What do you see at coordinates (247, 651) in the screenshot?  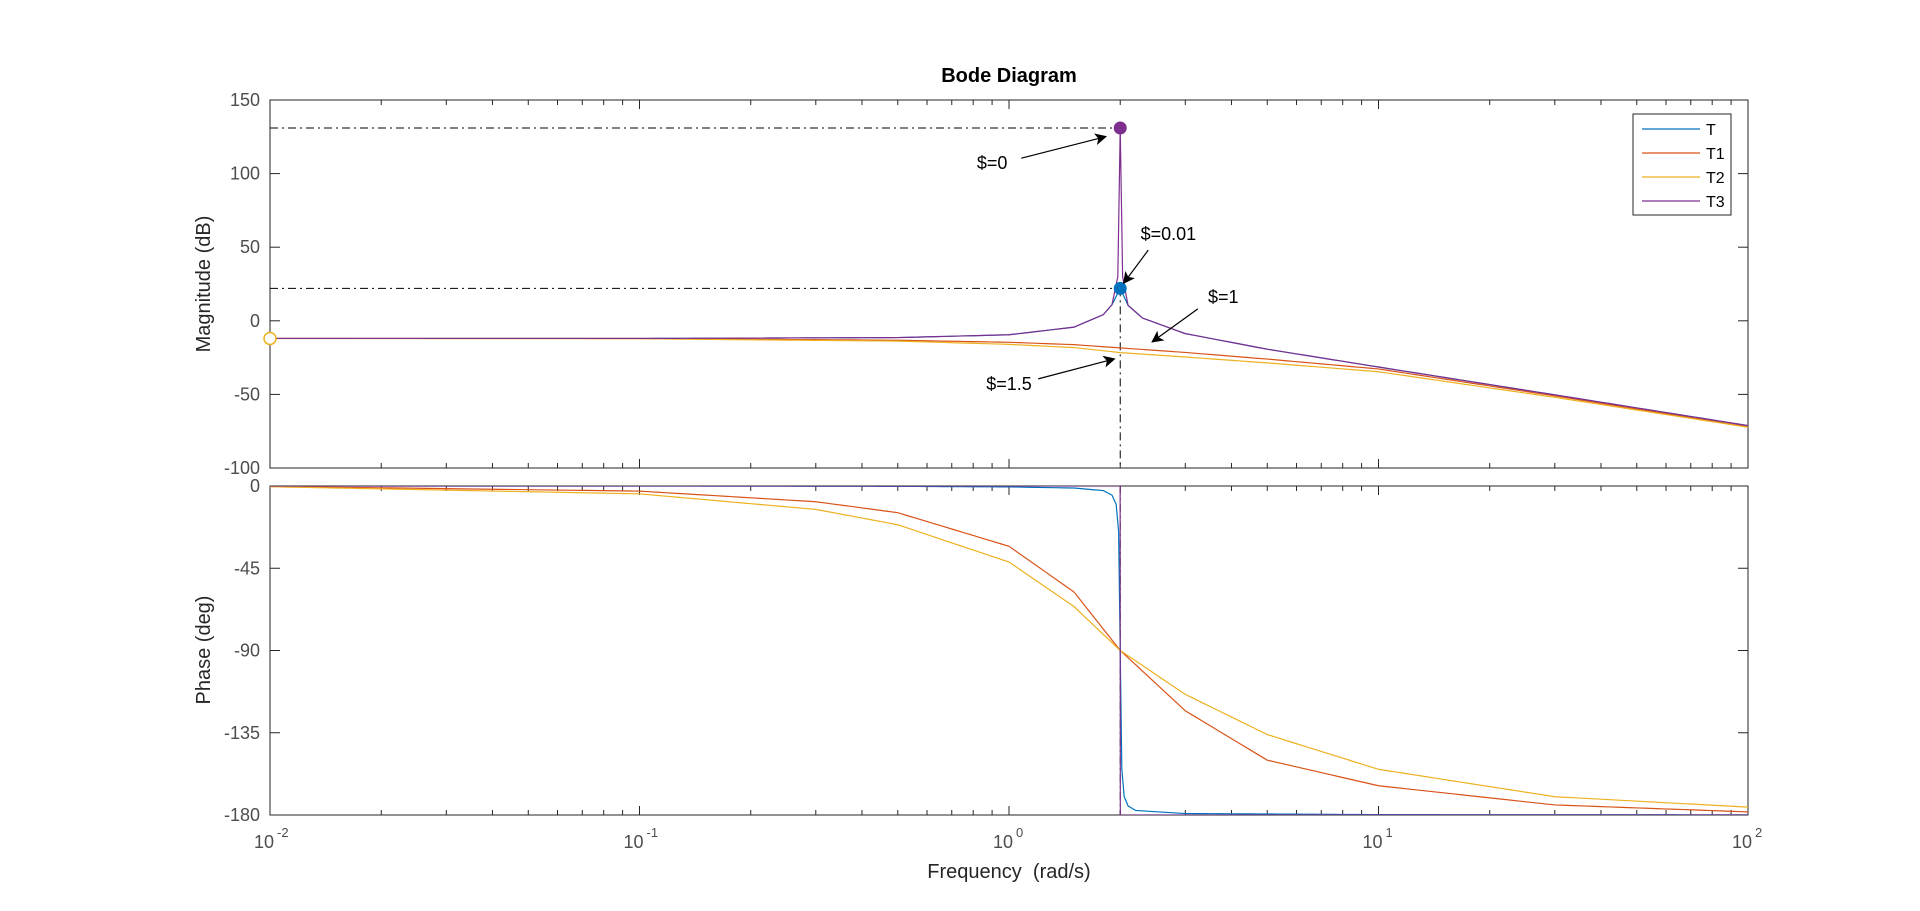 I see `phase-ytick-label: -90` at bounding box center [247, 651].